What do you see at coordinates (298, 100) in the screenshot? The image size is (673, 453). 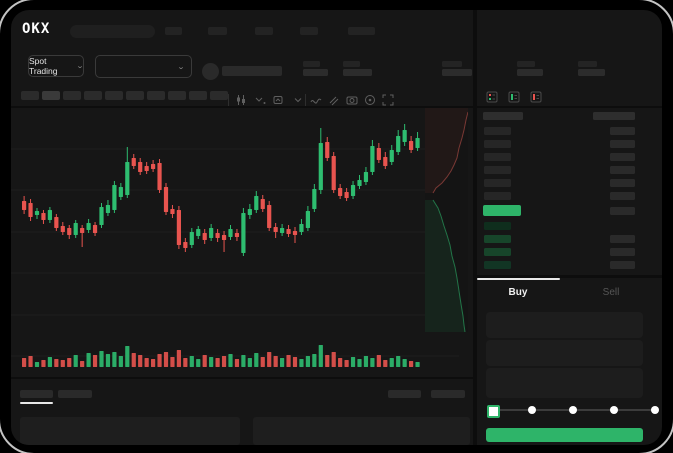 I see `chevron-icon` at bounding box center [298, 100].